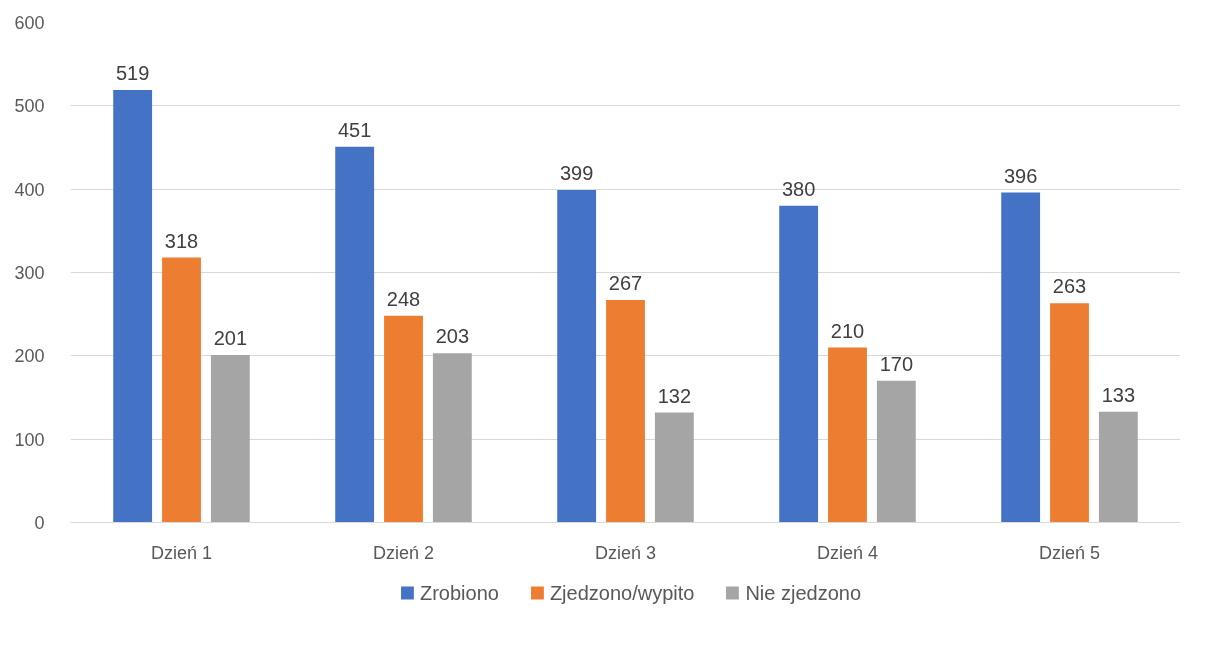 Image resolution: width=1209 pixels, height=665 pixels. I want to click on x-tick-label: Dzień 3, so click(625, 552).